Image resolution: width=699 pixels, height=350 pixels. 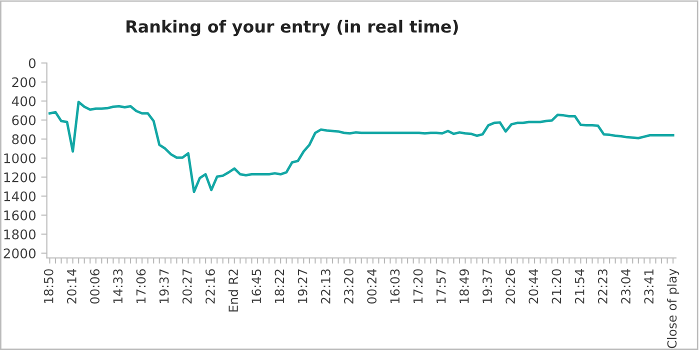 What do you see at coordinates (32, 63) in the screenshot?
I see `y-tick-label: 0` at bounding box center [32, 63].